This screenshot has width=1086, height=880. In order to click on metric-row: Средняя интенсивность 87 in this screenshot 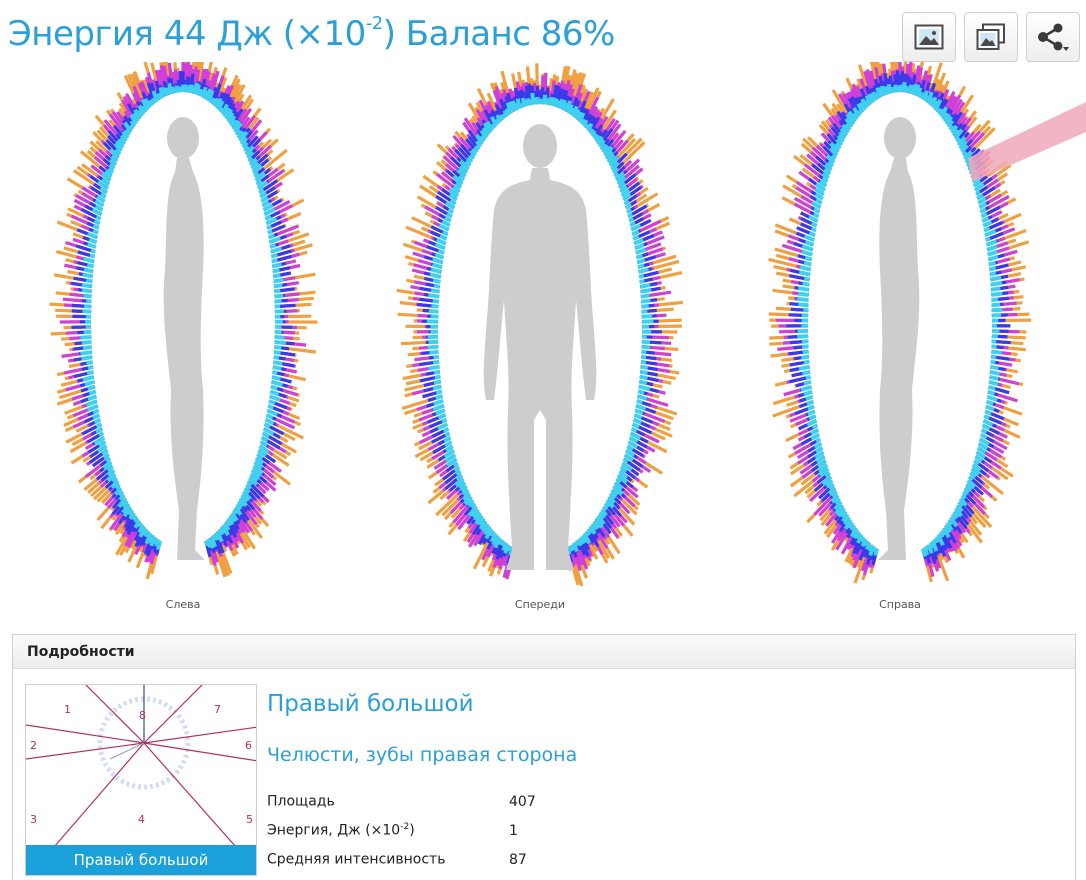, I will do `click(401, 859)`.